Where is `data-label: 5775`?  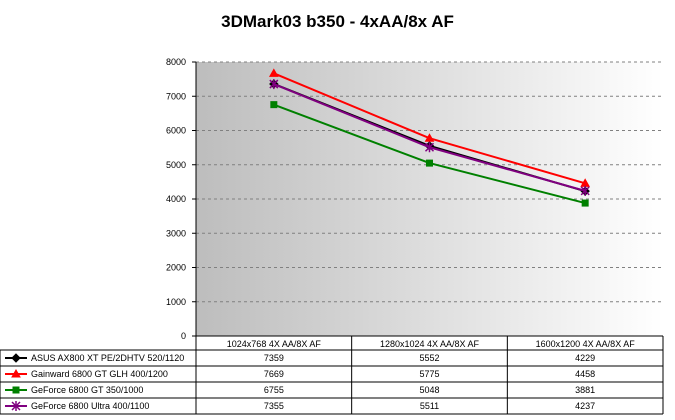
data-label: 5775 is located at coordinates (429, 374).